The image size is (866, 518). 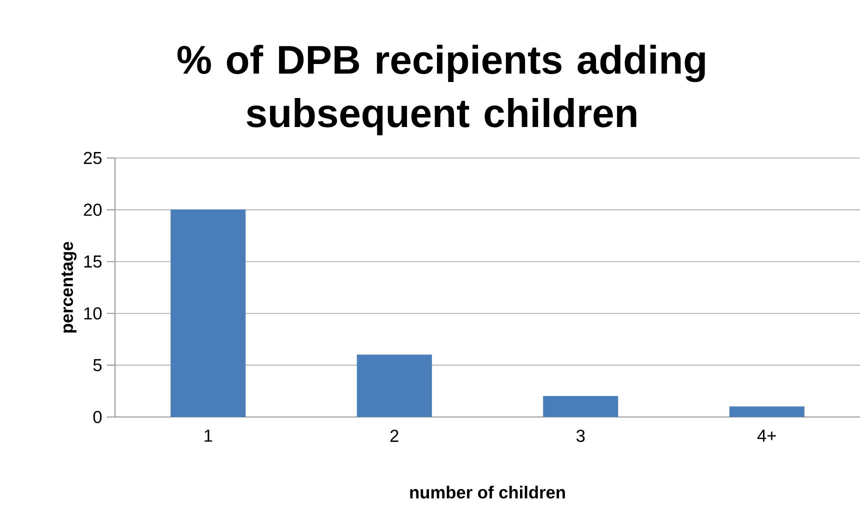 What do you see at coordinates (93, 313) in the screenshot?
I see `y-tick-label: 10` at bounding box center [93, 313].